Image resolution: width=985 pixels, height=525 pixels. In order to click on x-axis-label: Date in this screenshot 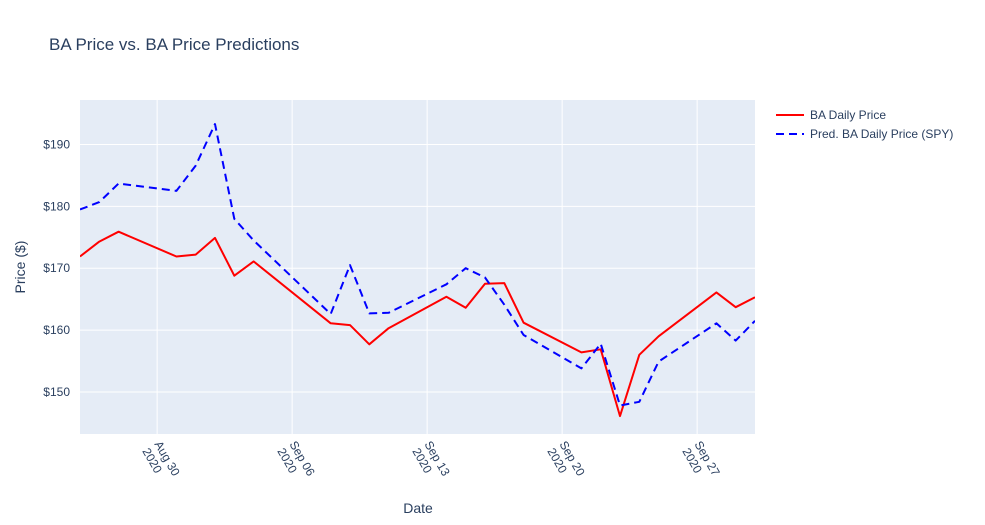, I will do `click(418, 508)`.